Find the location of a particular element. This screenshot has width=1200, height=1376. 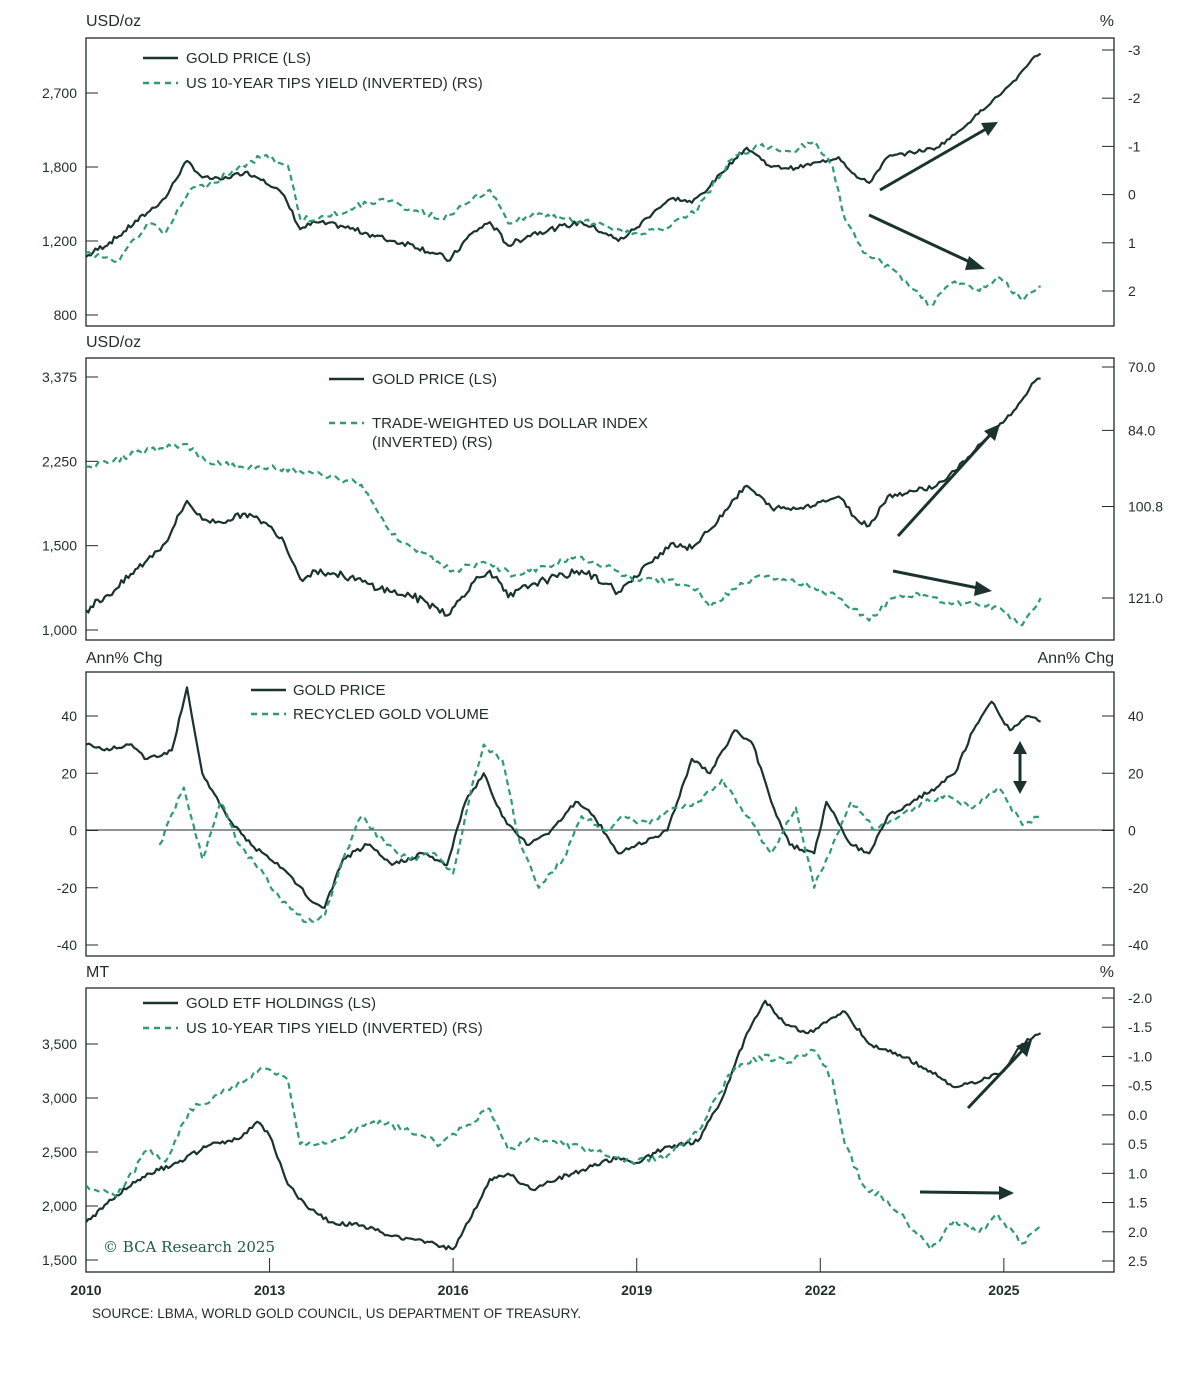

left-tick-label: 2,250 is located at coordinates (59, 461).